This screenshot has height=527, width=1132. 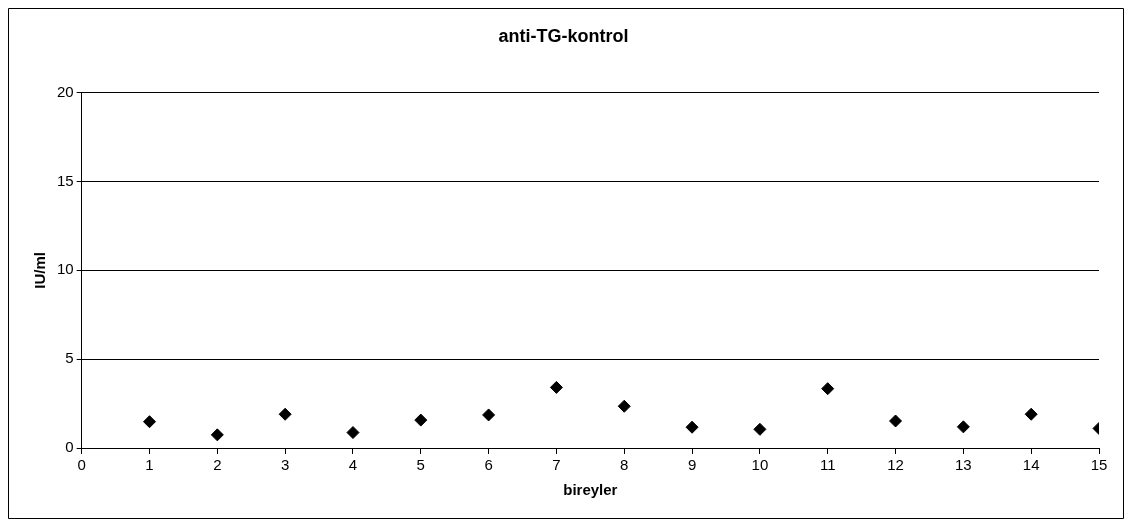 I want to click on y-tick-label: 15, so click(x=65, y=180).